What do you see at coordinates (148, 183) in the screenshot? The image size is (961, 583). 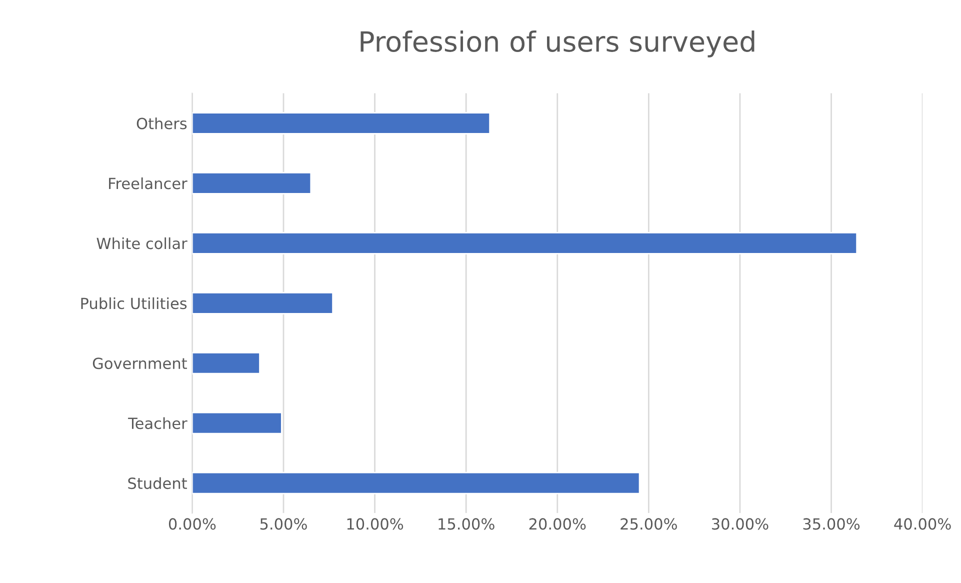 I see `y-tick-label: Freelancer` at bounding box center [148, 183].